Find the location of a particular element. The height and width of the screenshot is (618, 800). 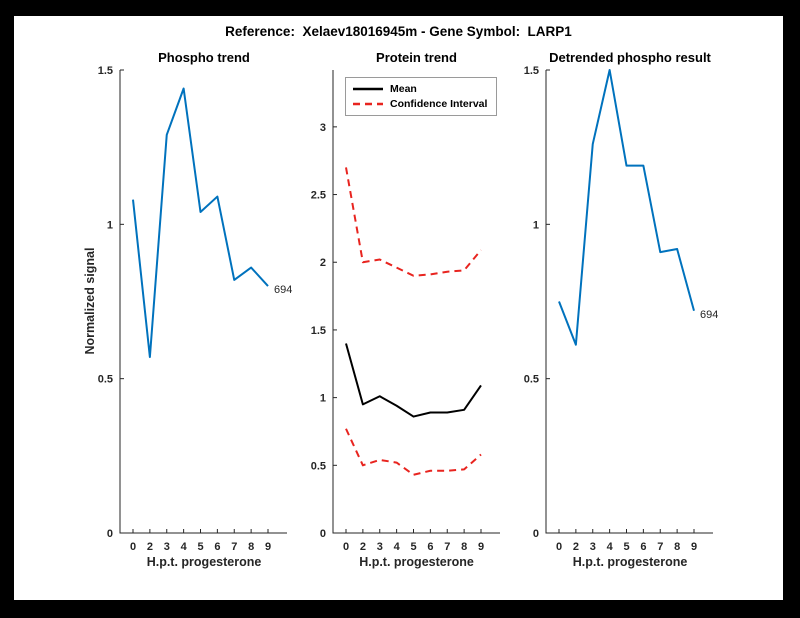

series-detrended-phospho-signal is located at coordinates (626, 207).